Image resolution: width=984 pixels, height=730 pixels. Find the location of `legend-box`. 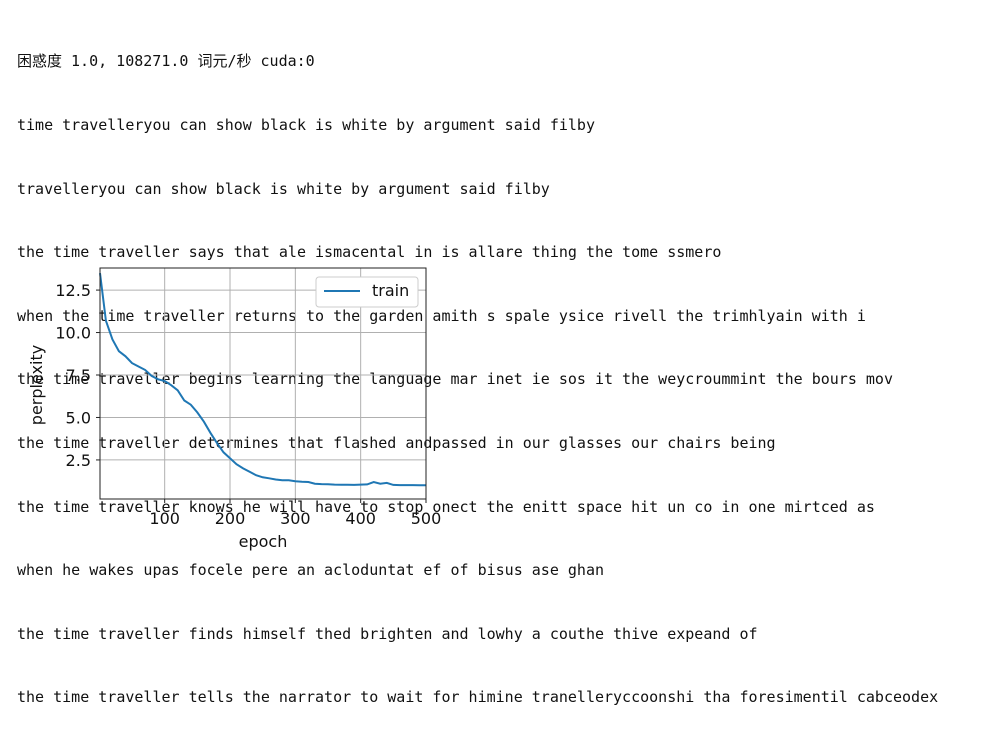

legend-box is located at coordinates (367, 292).